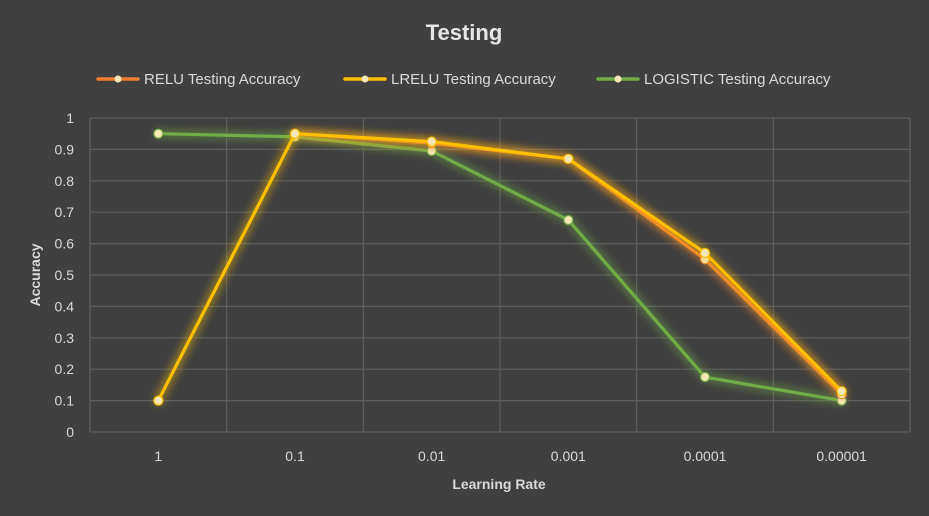 The image size is (929, 516). What do you see at coordinates (65, 306) in the screenshot?
I see `y-tick-label: 0.4` at bounding box center [65, 306].